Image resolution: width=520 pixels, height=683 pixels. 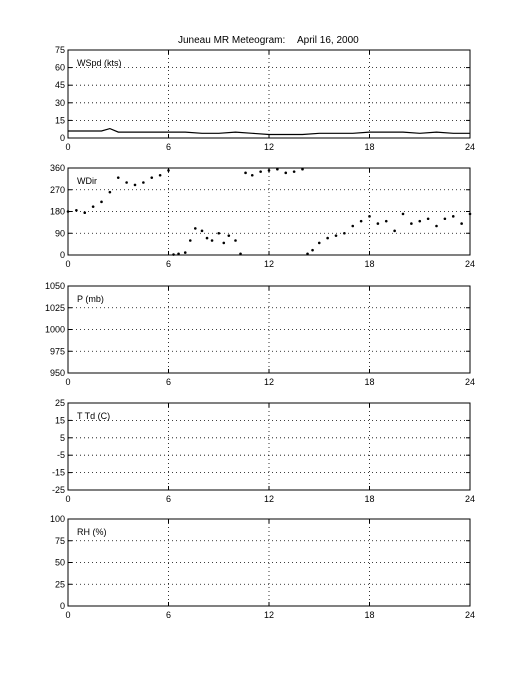 I want to click on y-tick-label: 950, so click(x=57, y=373).